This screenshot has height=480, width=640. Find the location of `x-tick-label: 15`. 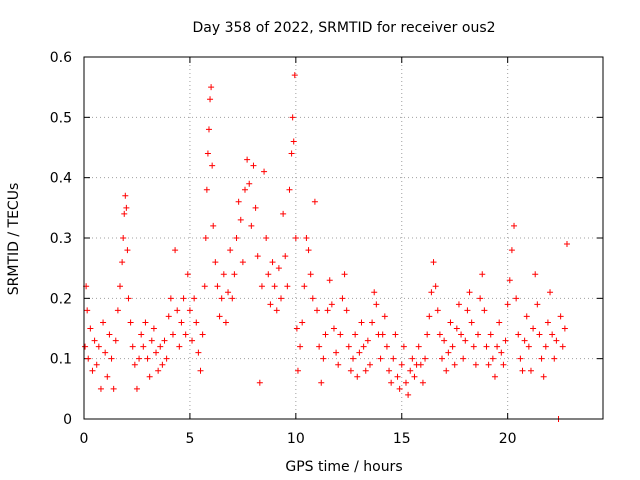

x-tick-label: 15 is located at coordinates (402, 439).